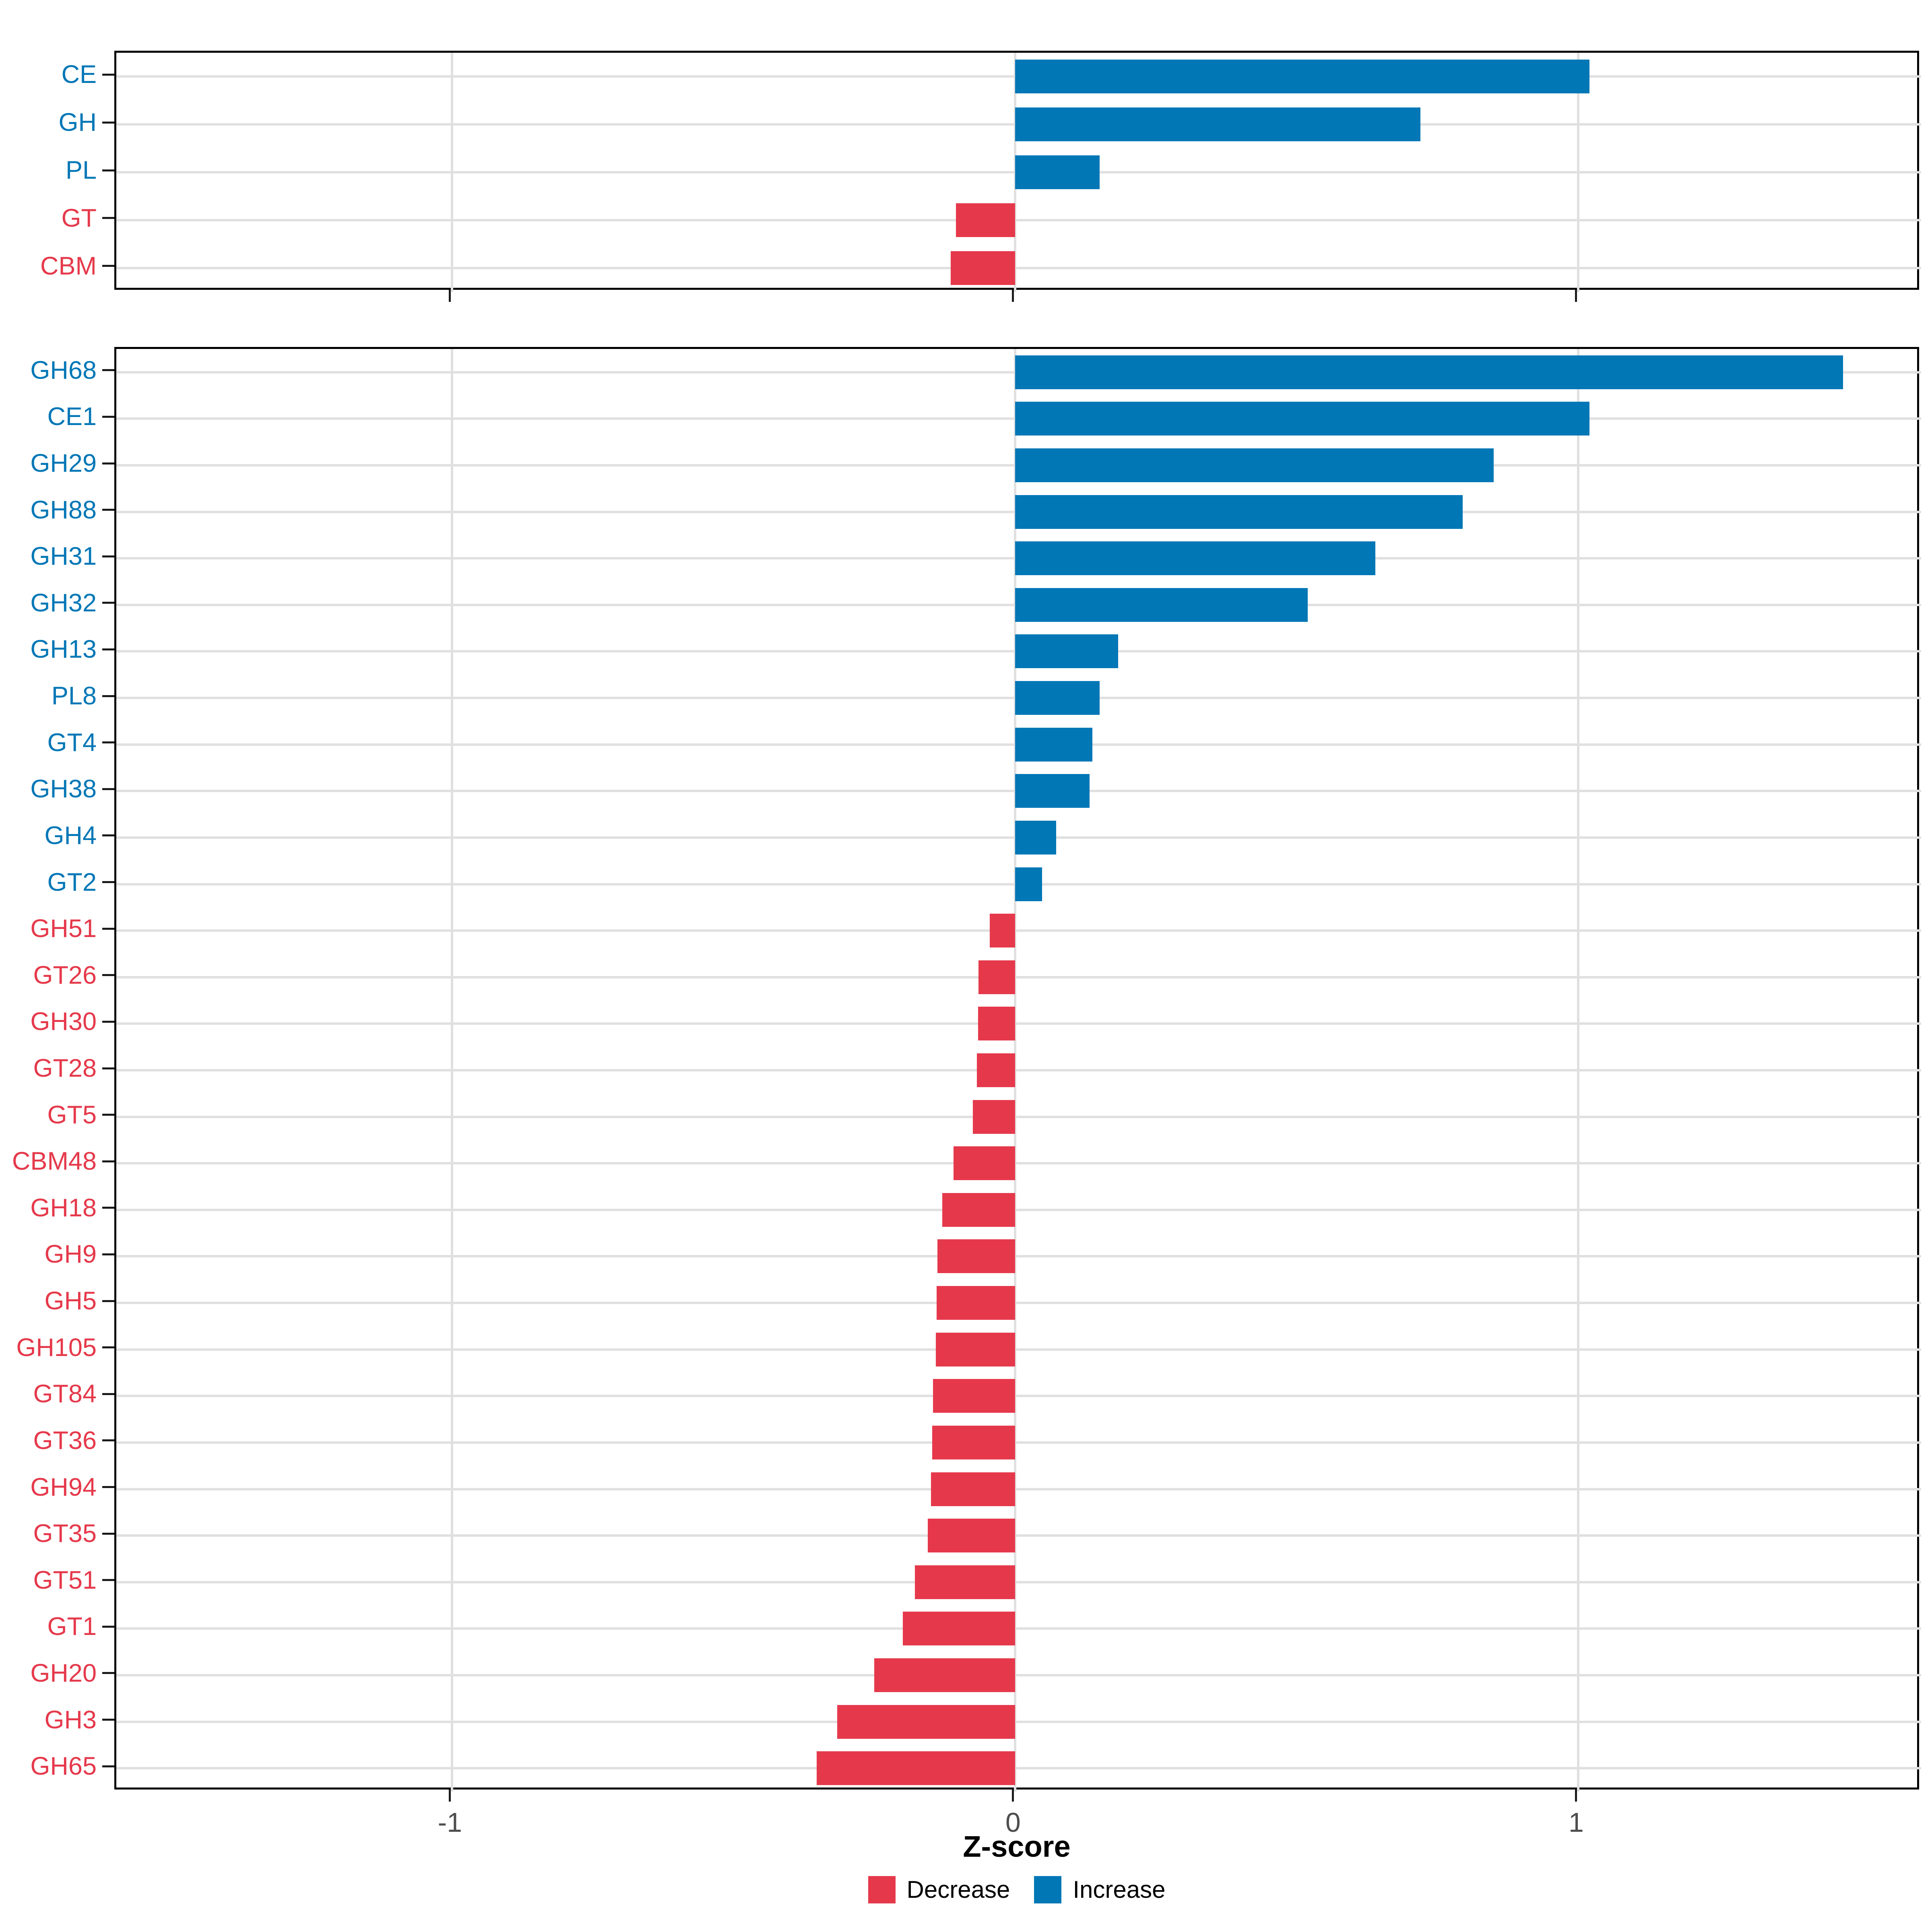  I want to click on category-label-GT: GT, so click(79, 218).